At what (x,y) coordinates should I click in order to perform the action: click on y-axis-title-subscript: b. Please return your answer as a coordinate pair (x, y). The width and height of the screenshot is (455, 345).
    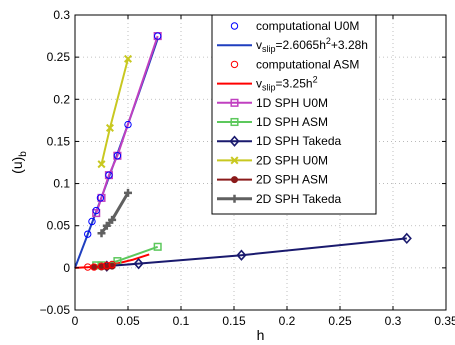
    Looking at the image, I should click on (23, 154).